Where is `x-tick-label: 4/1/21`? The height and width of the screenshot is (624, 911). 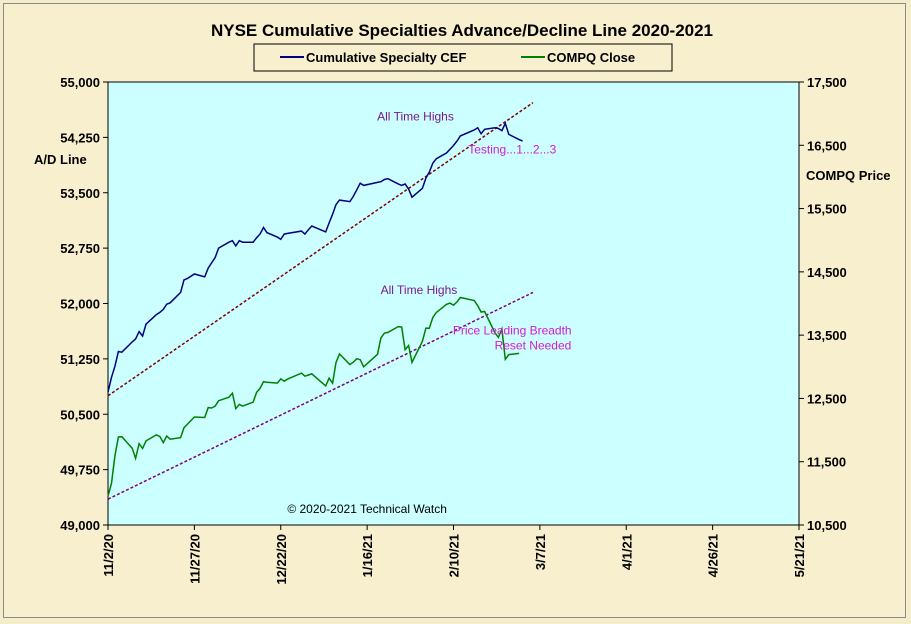 x-tick-label: 4/1/21 is located at coordinates (626, 552).